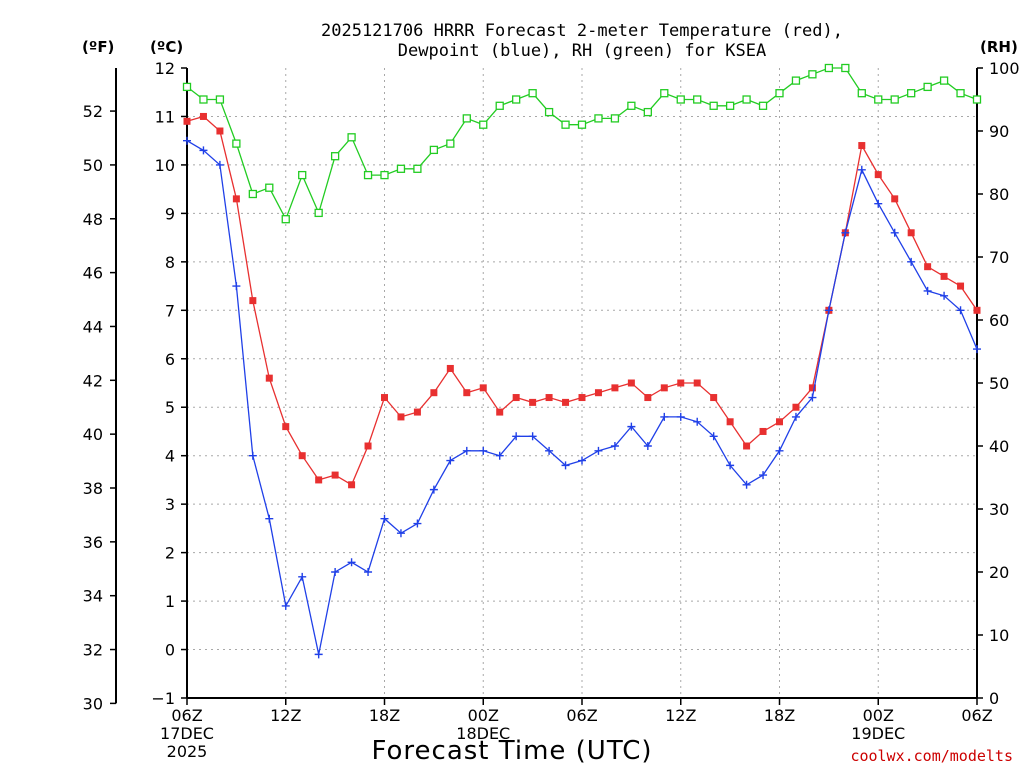  I want to click on celsius-tick-label: 11, so click(165, 116).